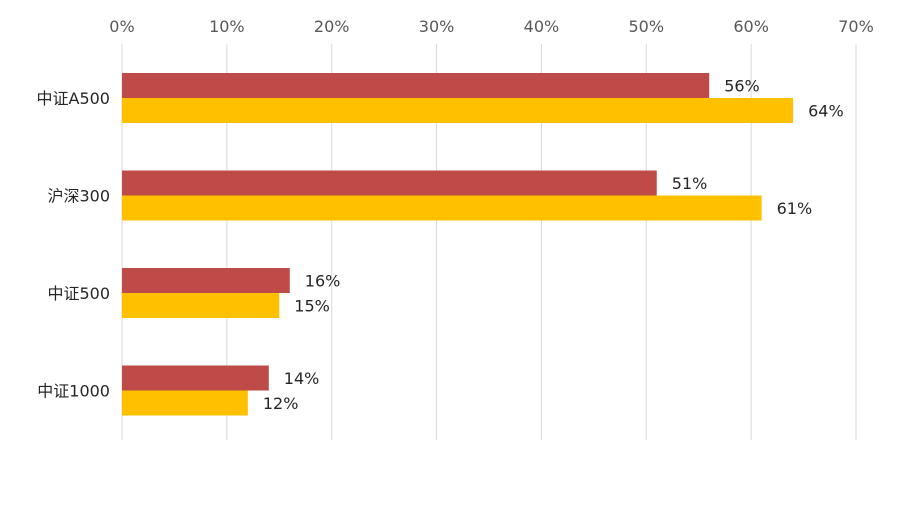 The image size is (899, 507). Describe the element at coordinates (302, 378) in the screenshot. I see `data-label: 14%` at that location.